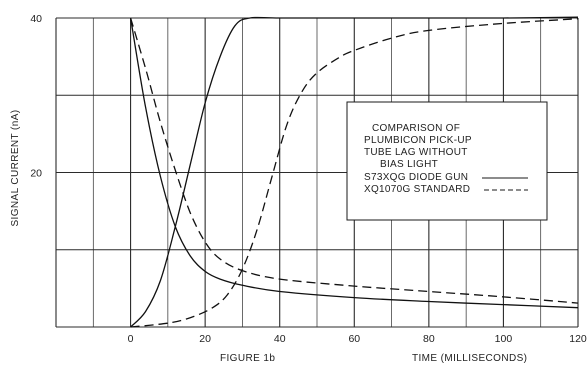  What do you see at coordinates (247, 358) in the screenshot?
I see `figure-caption: FIGURE 1b` at bounding box center [247, 358].